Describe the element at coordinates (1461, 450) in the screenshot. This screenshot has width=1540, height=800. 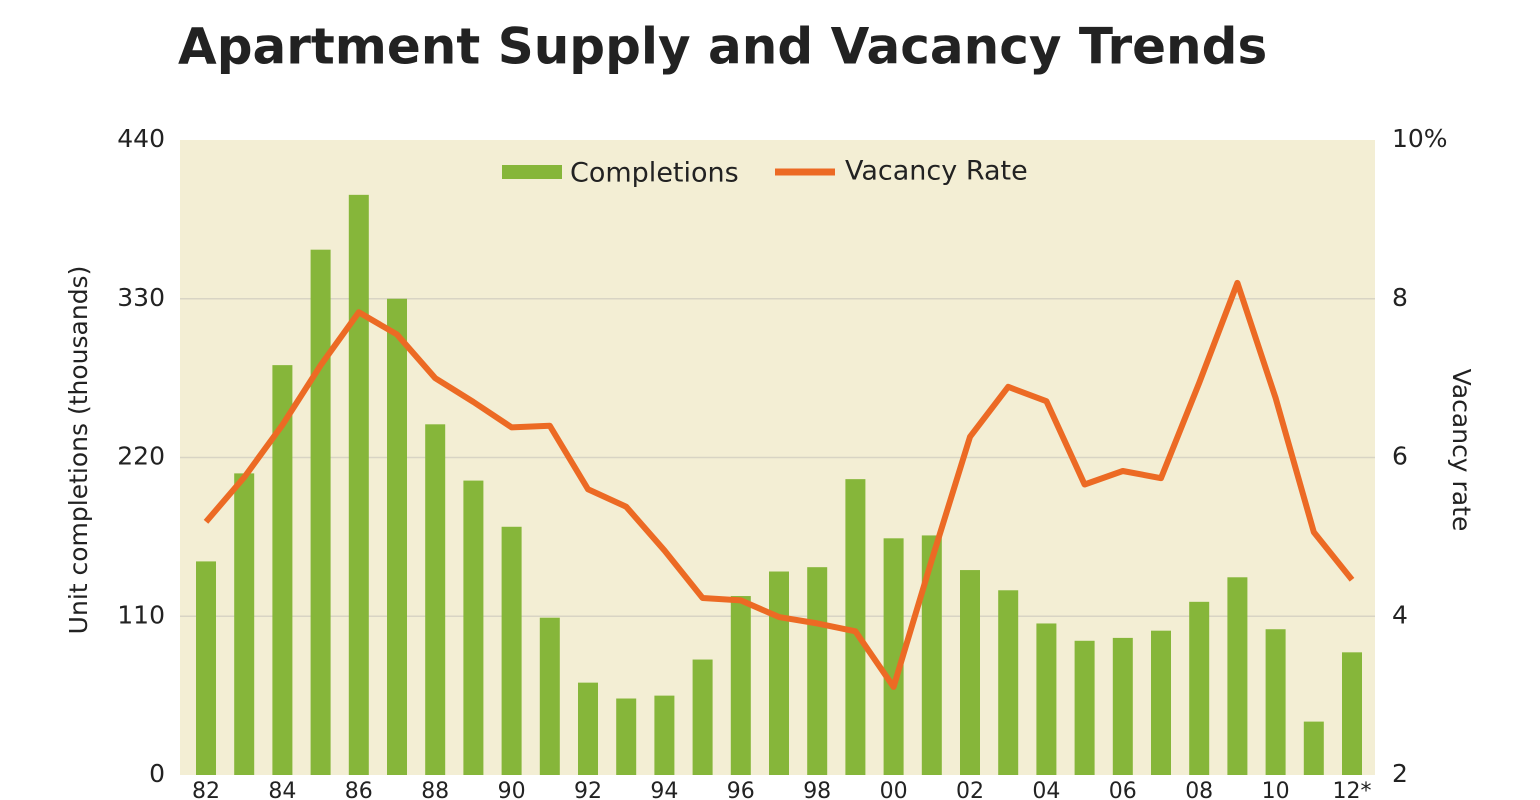
I see `y2-axis-title: Vacancy rate` at that location.